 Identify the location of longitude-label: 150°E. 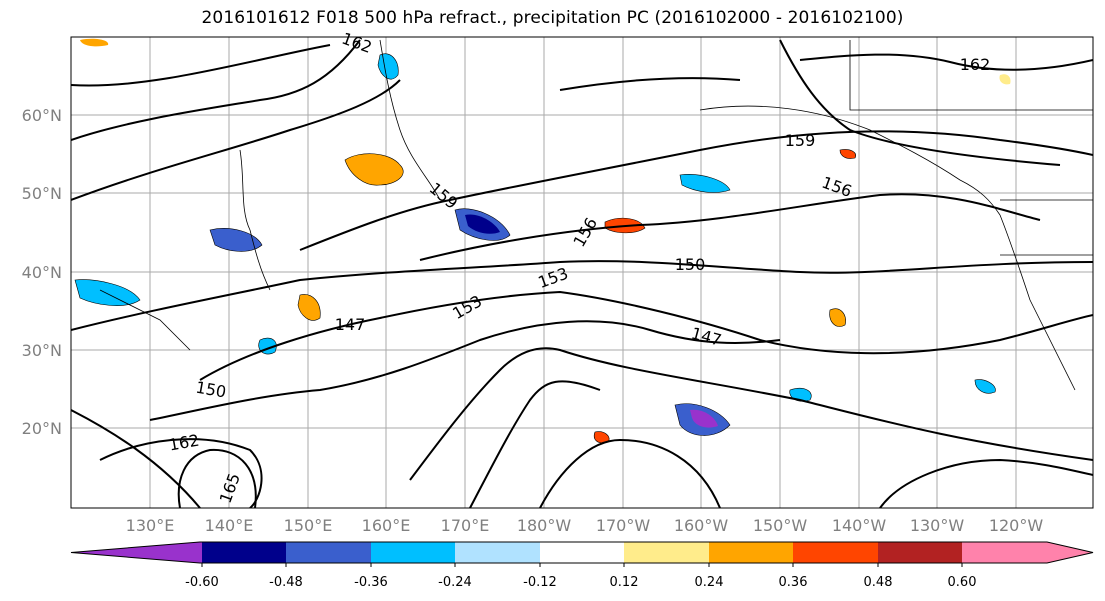
(308, 525).